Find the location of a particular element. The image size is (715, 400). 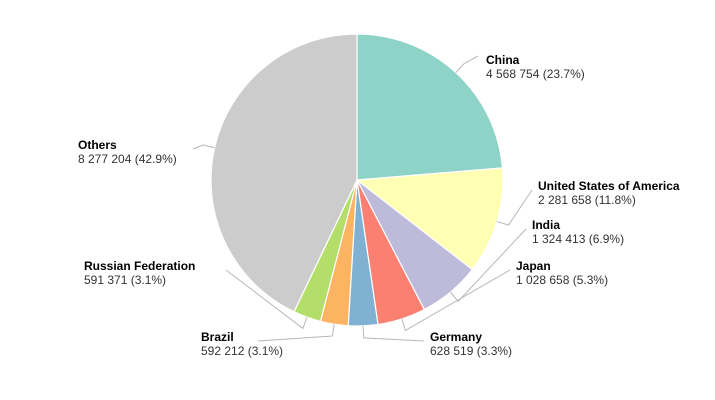

label-value: 4 568 754 (23.7%) is located at coordinates (535, 74).